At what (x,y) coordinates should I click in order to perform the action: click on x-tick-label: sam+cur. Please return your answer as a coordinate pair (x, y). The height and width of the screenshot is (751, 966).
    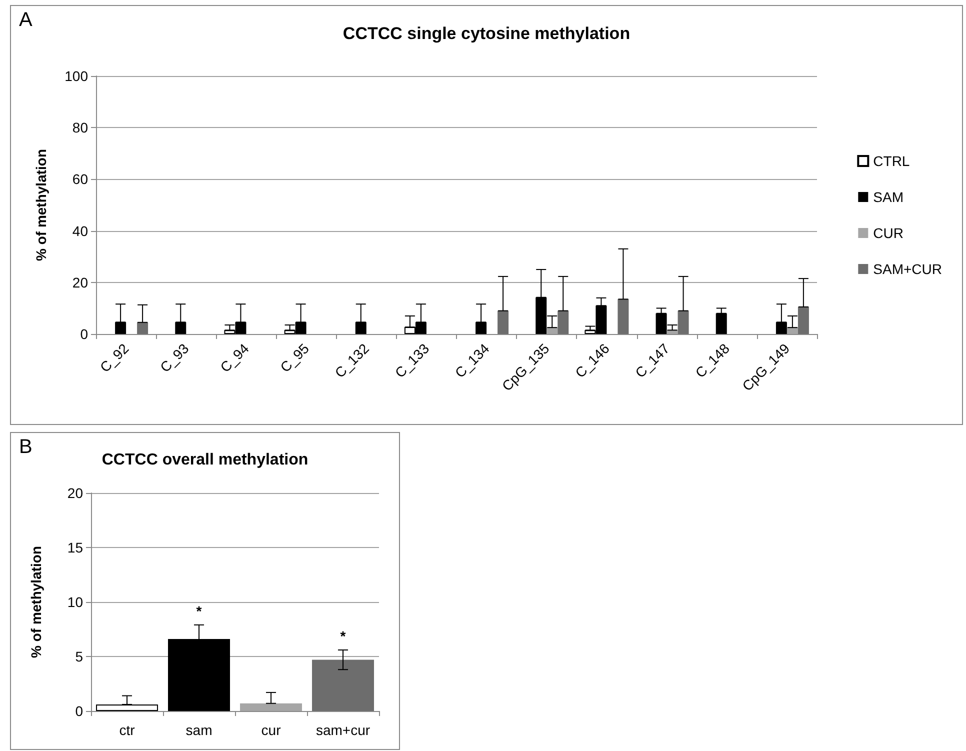
    Looking at the image, I should click on (343, 730).